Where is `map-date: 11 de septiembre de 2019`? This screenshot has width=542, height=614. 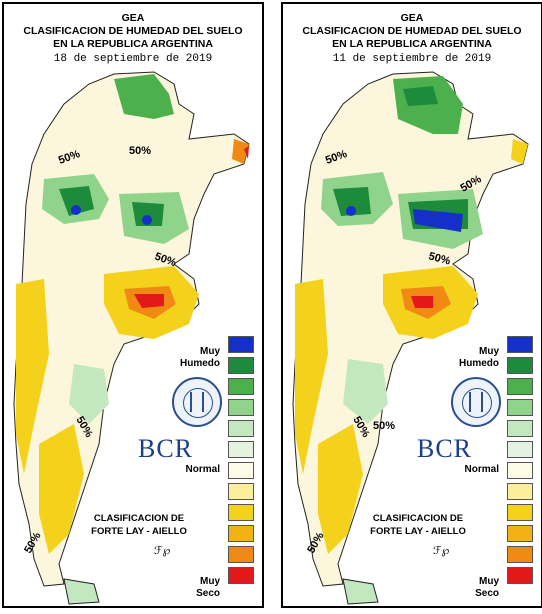 map-date: 11 de septiembre de 2019 is located at coordinates (412, 59).